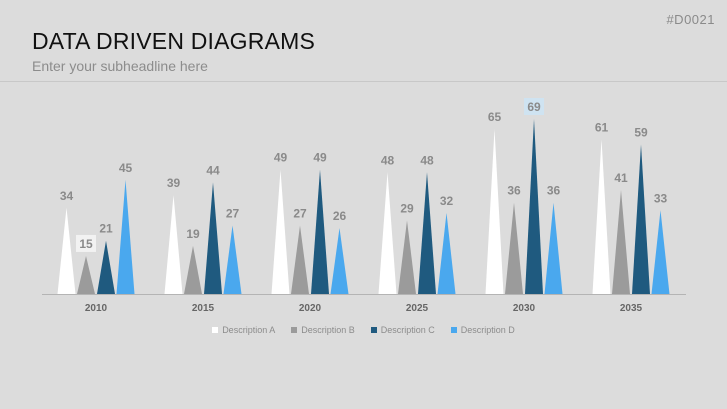 This screenshot has width=727, height=409. Describe the element at coordinates (320, 231) in the screenshot. I see `spike-2020-description-c` at that location.